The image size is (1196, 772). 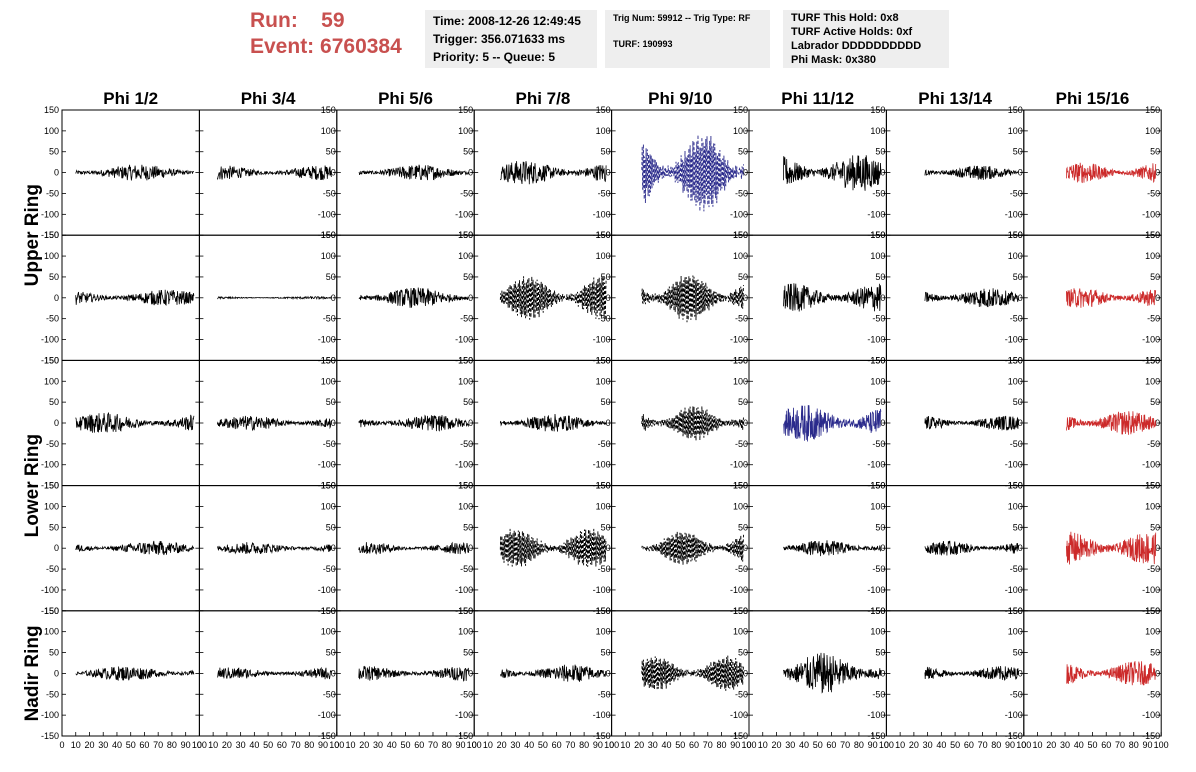 What do you see at coordinates (405, 745) in the screenshot?
I see `x-tick-label: 50` at bounding box center [405, 745].